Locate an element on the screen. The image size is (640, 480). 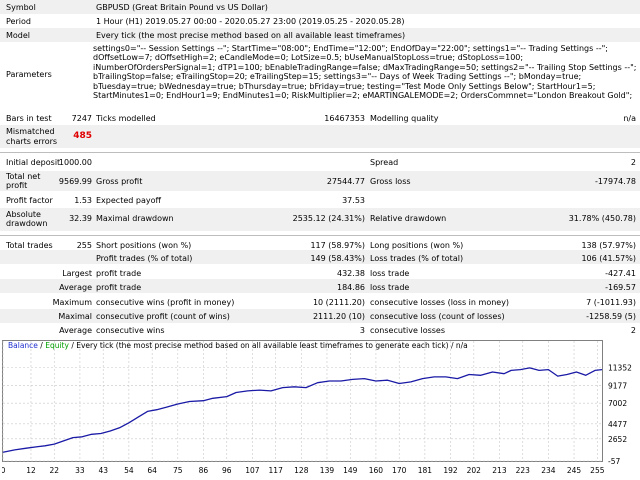
short-value: 117 (58.97%) is located at coordinates (337, 245).